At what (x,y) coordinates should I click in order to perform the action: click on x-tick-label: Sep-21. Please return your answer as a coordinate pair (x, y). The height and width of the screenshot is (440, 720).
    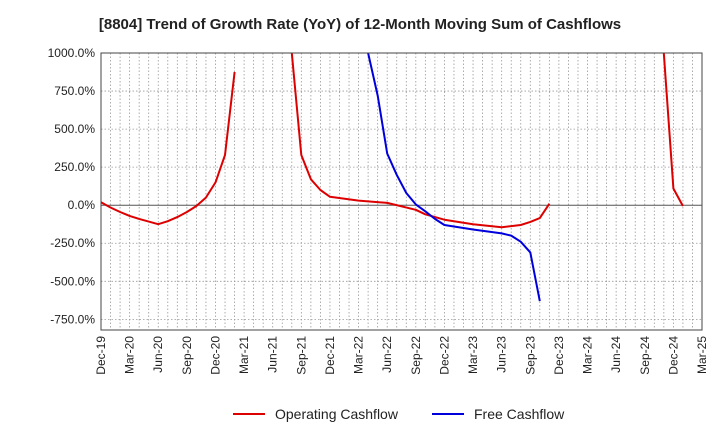
    Looking at the image, I should click on (301, 355).